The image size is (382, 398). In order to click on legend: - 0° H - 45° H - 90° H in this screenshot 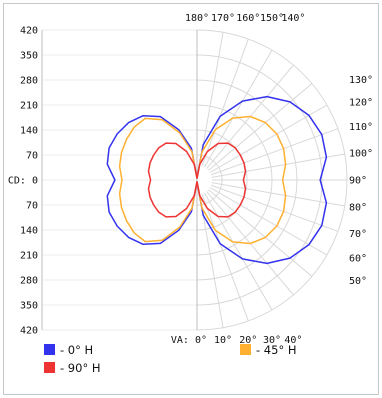, I will do `click(170, 359)`.